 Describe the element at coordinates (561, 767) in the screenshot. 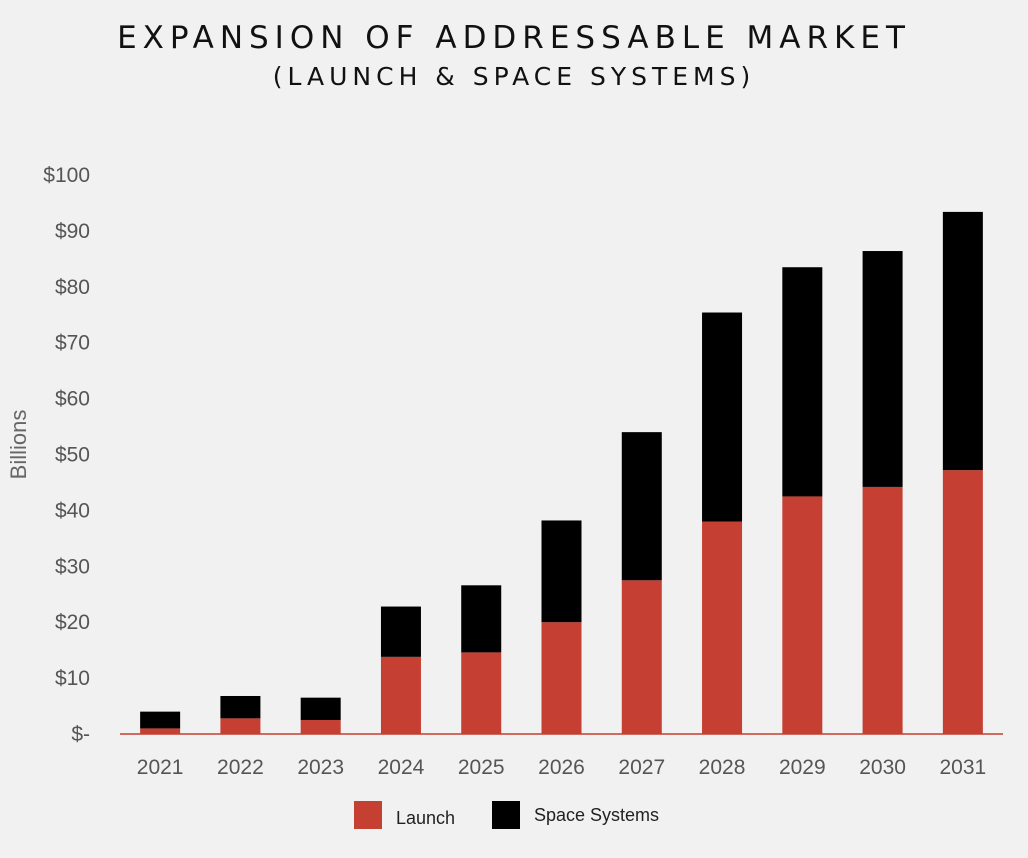

I see `x-tick-label: 2026` at that location.